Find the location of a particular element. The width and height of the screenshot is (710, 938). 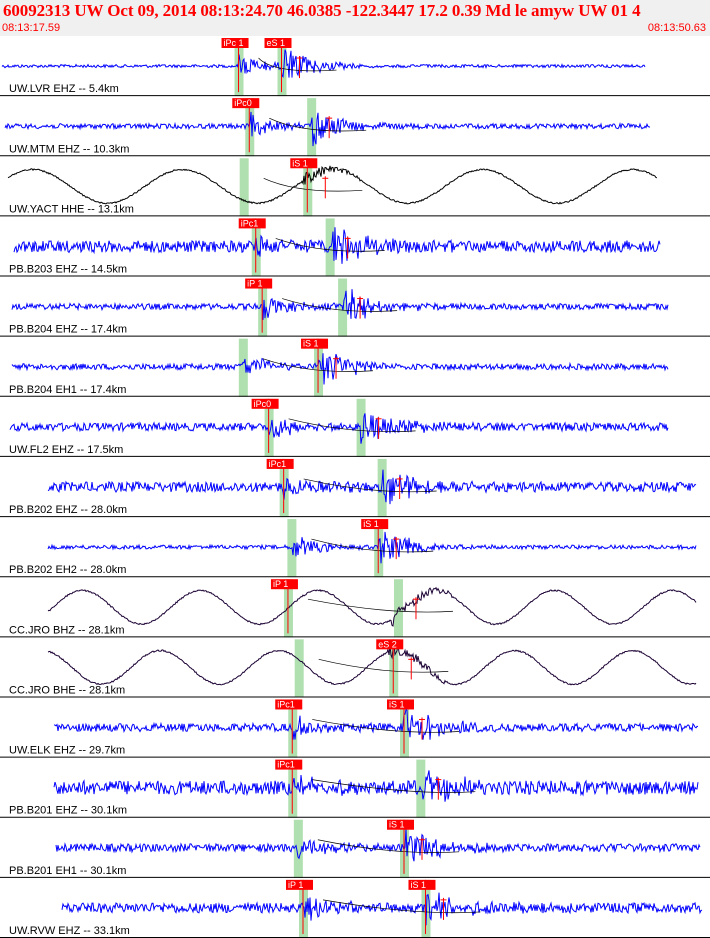

time-end: 08:13:50.63 is located at coordinates (676, 28).